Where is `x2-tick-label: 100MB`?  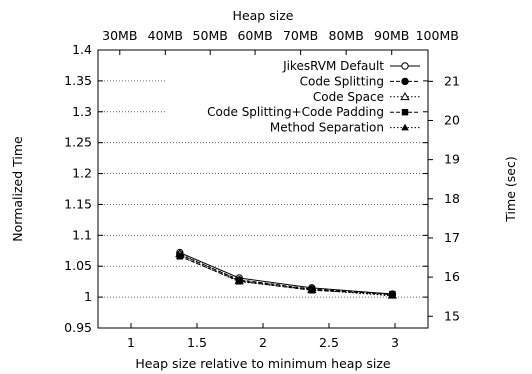
x2-tick-label: 100MB is located at coordinates (437, 35).